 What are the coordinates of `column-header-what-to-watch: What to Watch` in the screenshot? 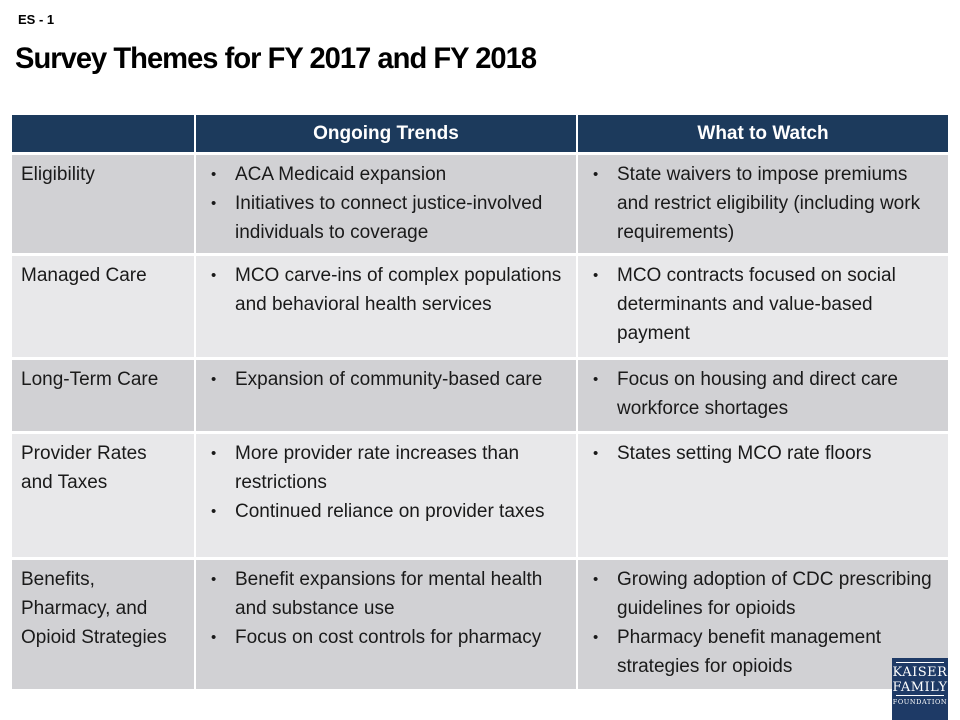 It's located at (762, 135).